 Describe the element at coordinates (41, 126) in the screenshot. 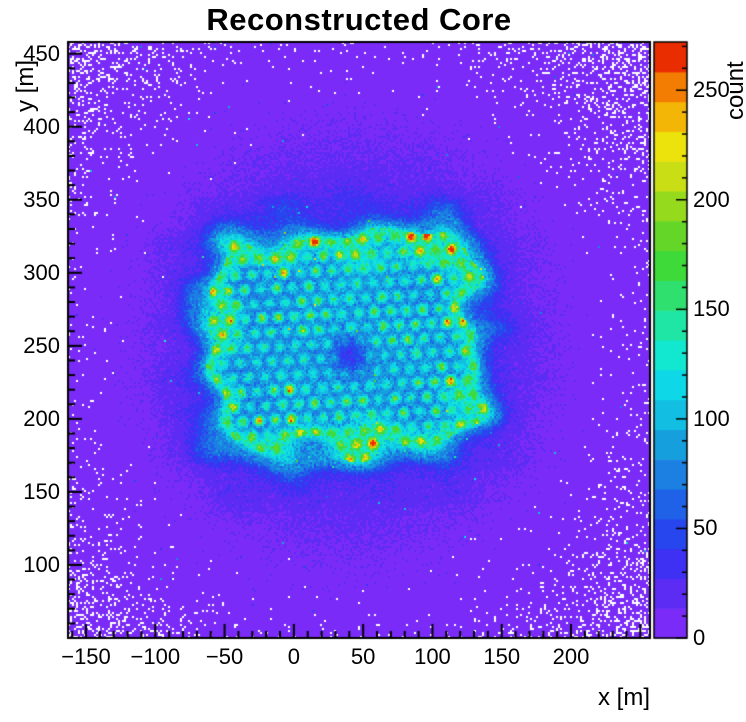

I see `y-tick-label: 400` at that location.